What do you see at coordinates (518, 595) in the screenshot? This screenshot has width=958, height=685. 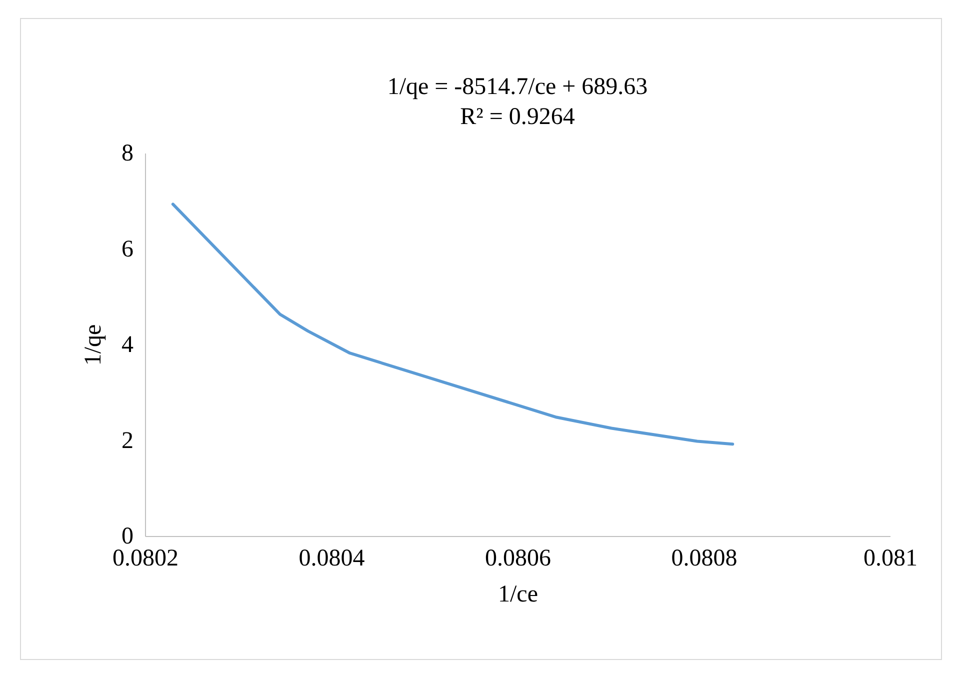 I see `x-axis-title: 1/ce` at bounding box center [518, 595].